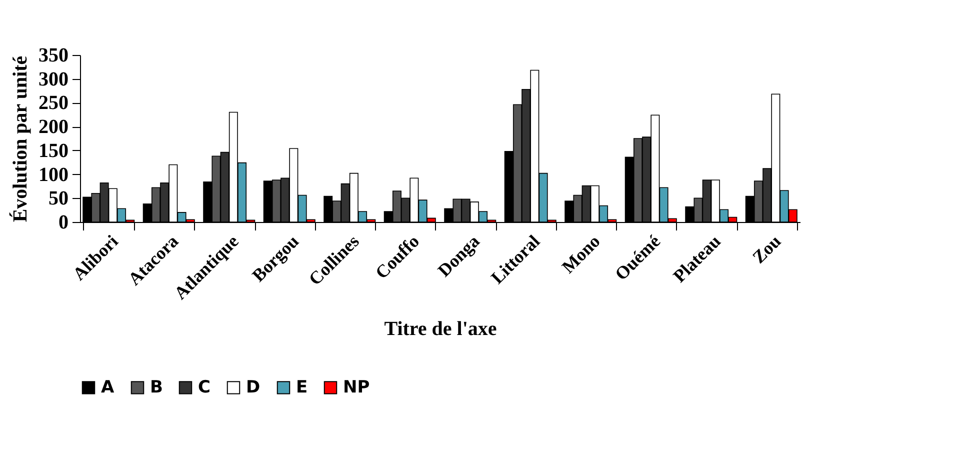 This screenshot has width=971, height=475. I want to click on y-tick-label: 150, so click(53, 151).